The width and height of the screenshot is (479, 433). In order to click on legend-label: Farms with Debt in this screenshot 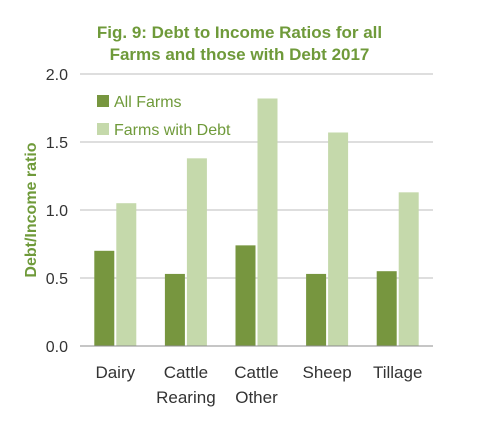, I will do `click(172, 130)`.